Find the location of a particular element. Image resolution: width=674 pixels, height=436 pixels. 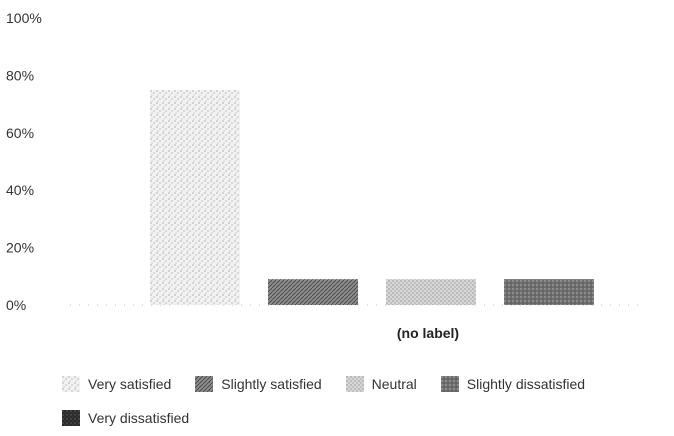

y-tick-label: 20% is located at coordinates (20, 248).